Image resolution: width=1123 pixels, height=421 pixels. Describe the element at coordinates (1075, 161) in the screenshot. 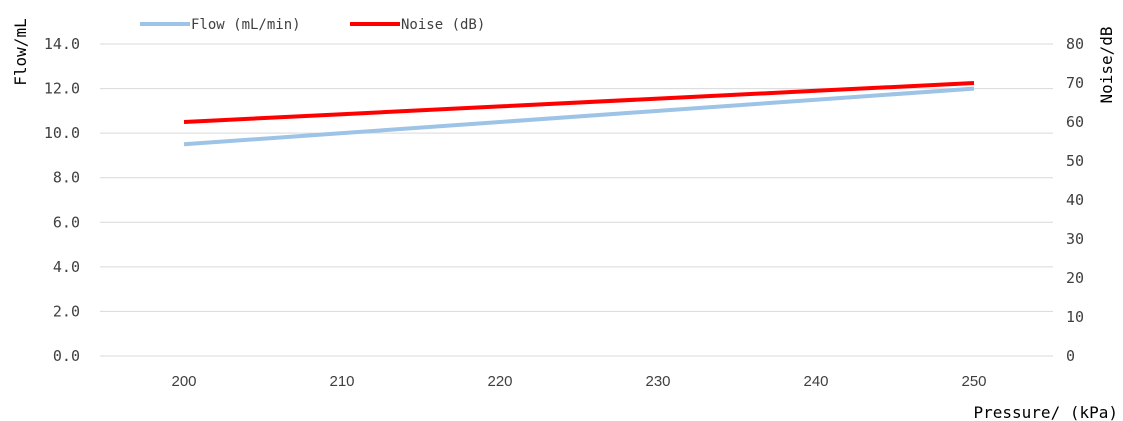

I see `right-tick-label: 50` at that location.